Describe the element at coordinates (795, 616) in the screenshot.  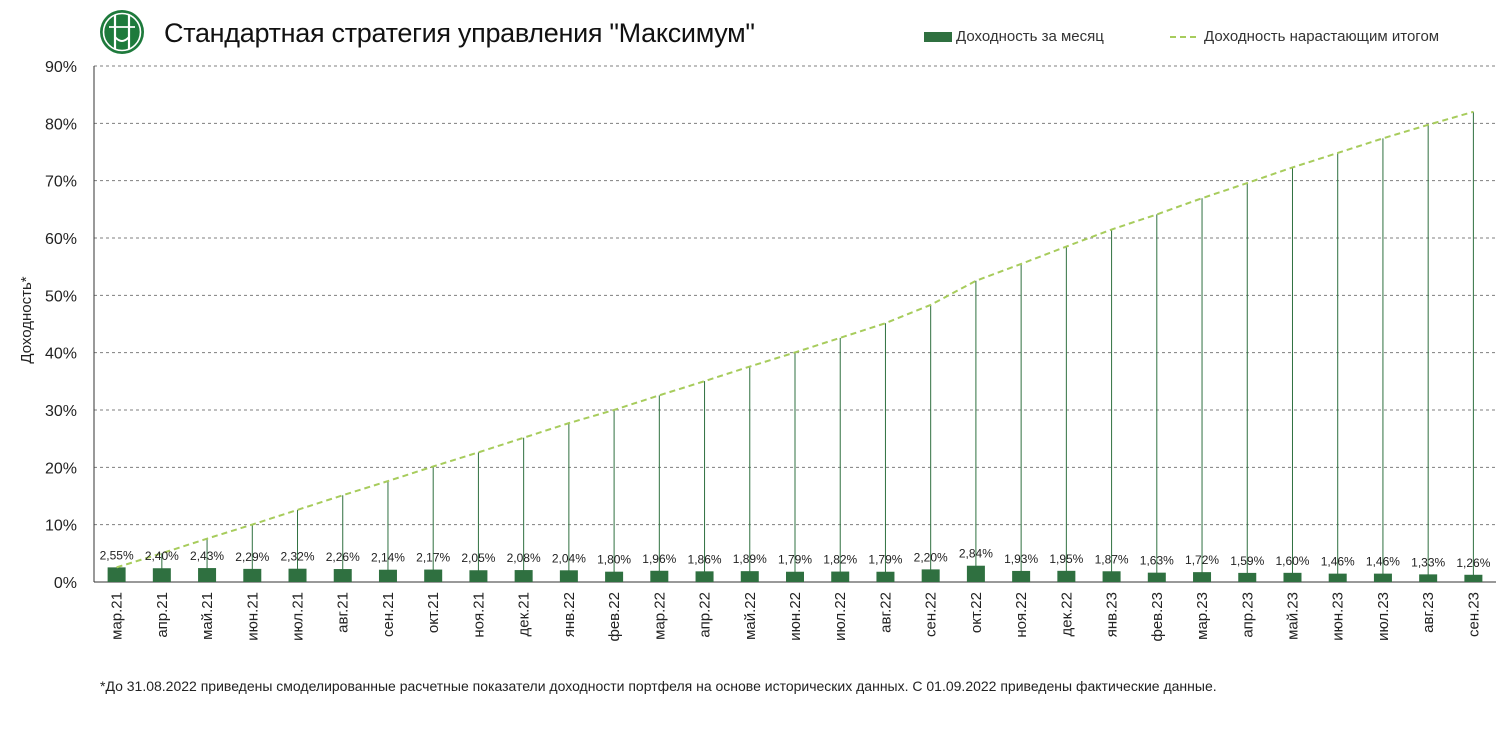
I see `x-tick-label: июн.22` at that location.